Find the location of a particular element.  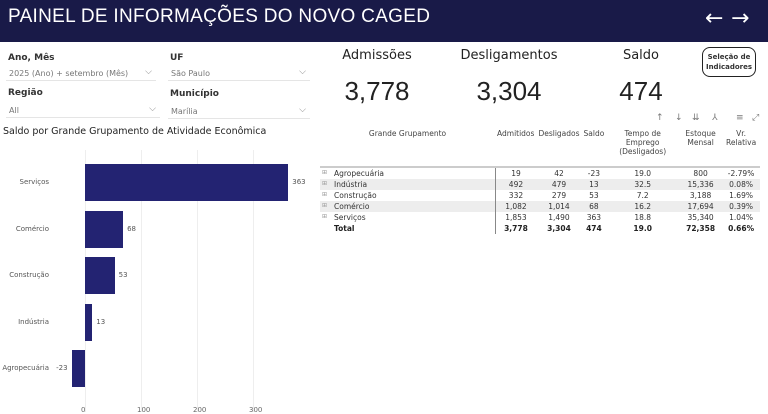

table-row: ⊞ Construção 332 279 53 7.2 3,188 1.69% is located at coordinates (540, 195).